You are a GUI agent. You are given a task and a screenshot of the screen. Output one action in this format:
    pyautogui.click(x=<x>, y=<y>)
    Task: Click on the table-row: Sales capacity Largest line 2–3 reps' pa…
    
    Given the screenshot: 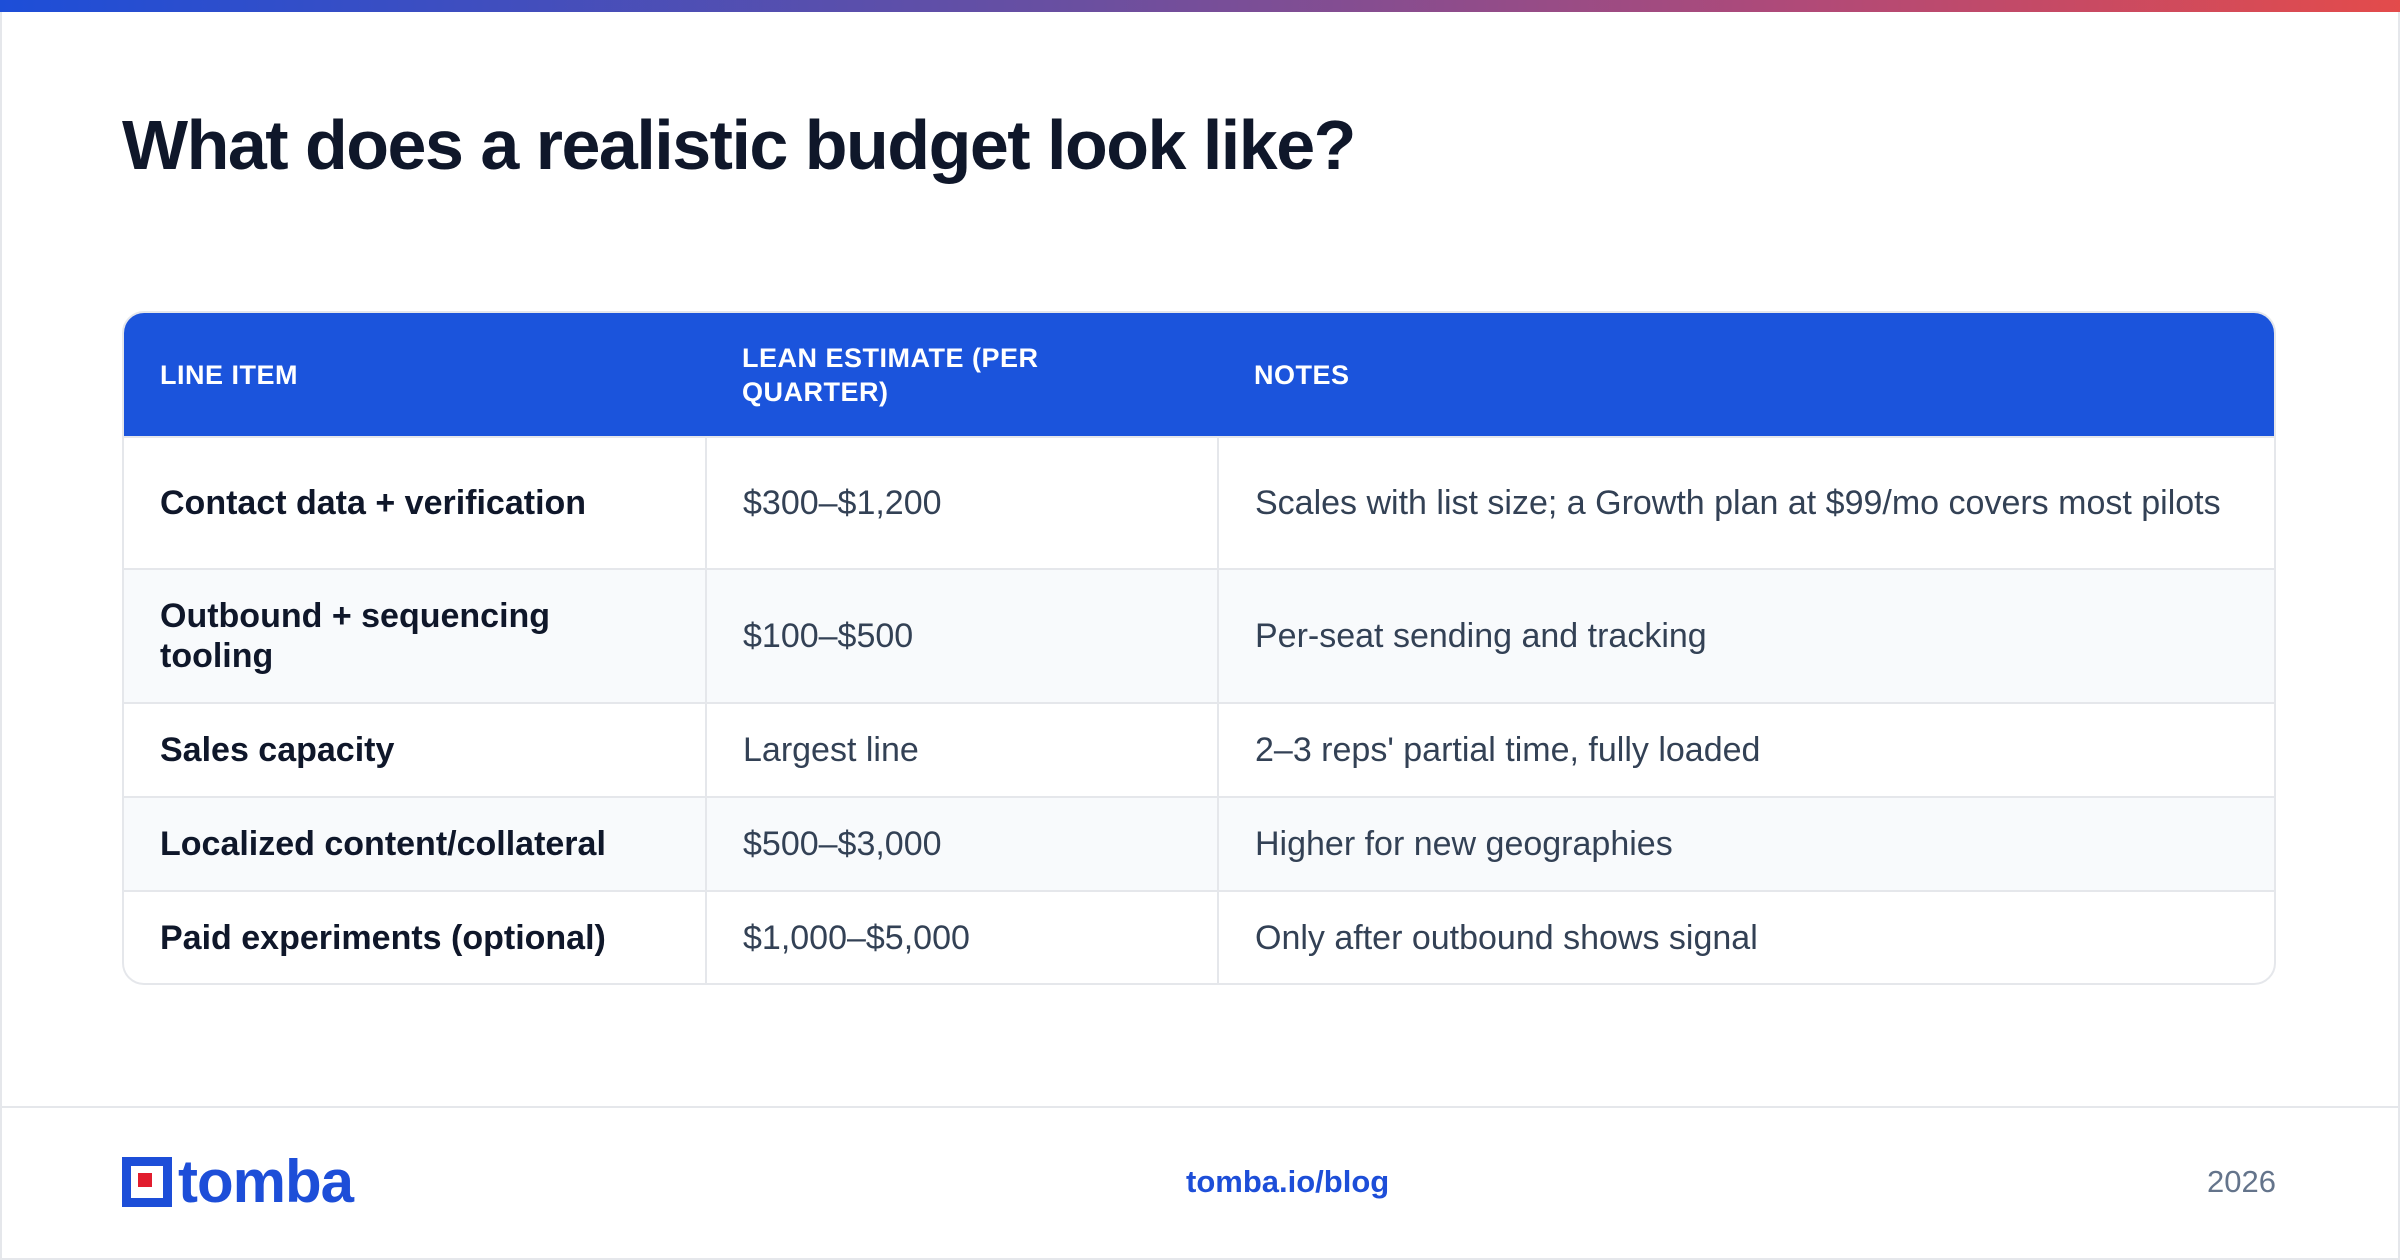 What is the action you would take?
    pyautogui.click(x=1199, y=749)
    